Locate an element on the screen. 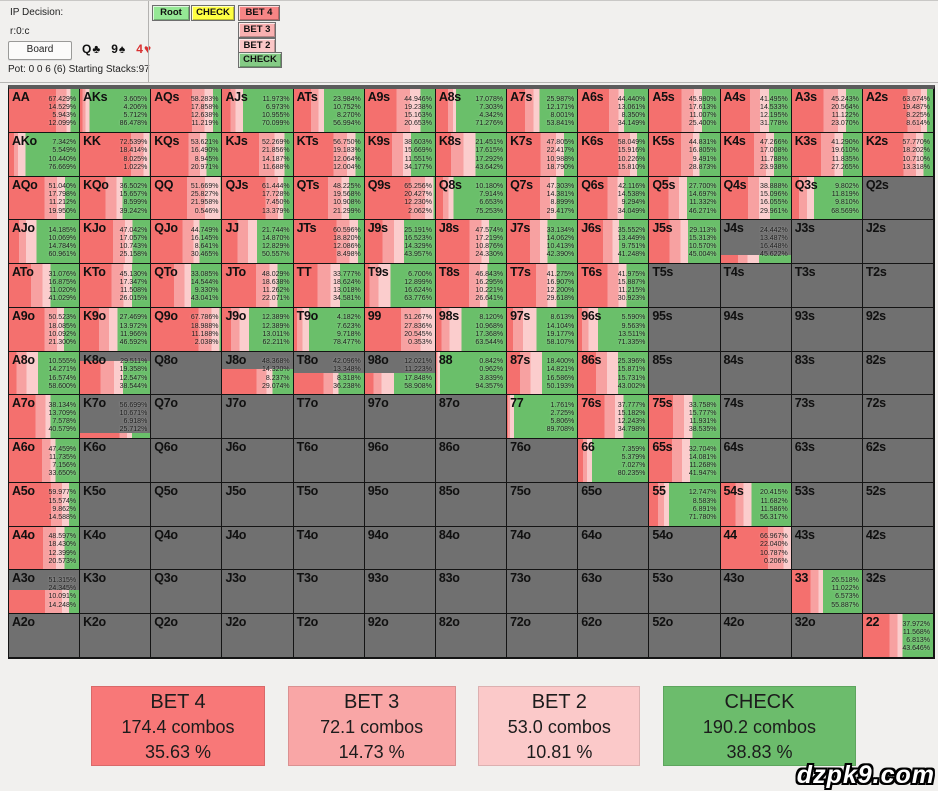  hand-cell-99: 51.267% 27.836% 20.545% 0.353% 99 is located at coordinates (400, 329).